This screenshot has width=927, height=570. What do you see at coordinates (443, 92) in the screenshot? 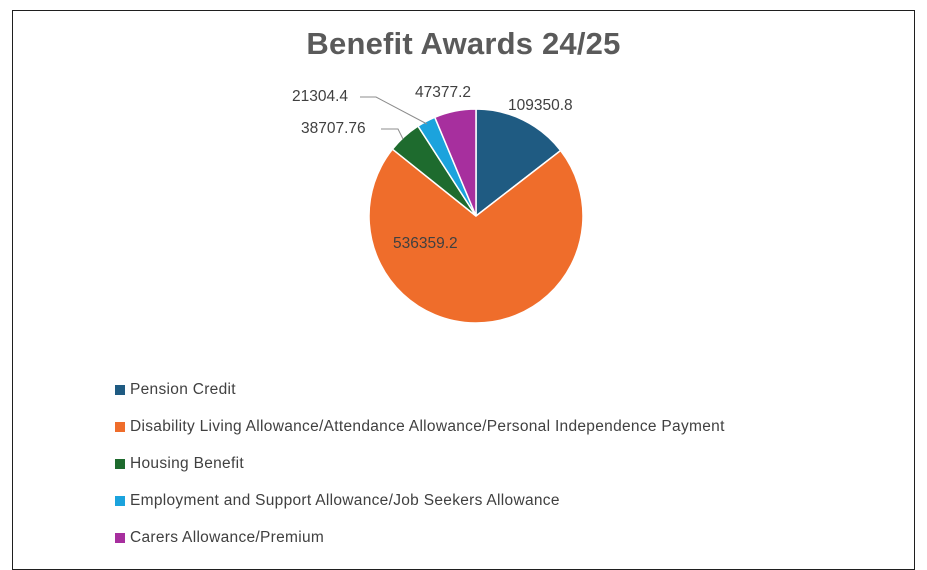
I see `data-label-4: 47377.2` at bounding box center [443, 92].